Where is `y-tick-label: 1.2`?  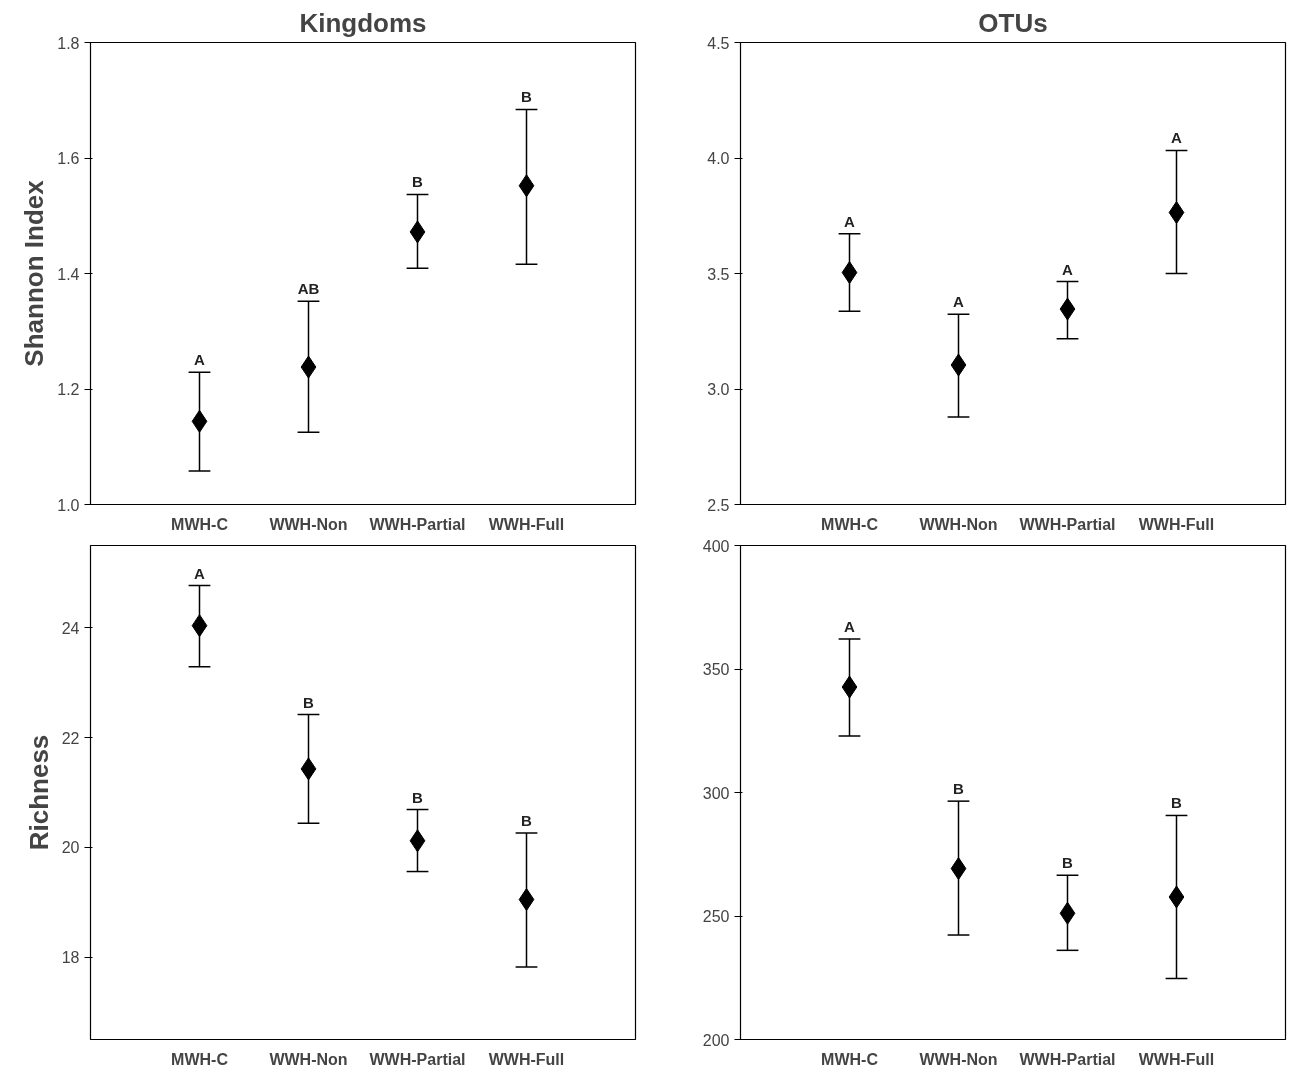
y-tick-label: 1.2 is located at coordinates (68, 389).